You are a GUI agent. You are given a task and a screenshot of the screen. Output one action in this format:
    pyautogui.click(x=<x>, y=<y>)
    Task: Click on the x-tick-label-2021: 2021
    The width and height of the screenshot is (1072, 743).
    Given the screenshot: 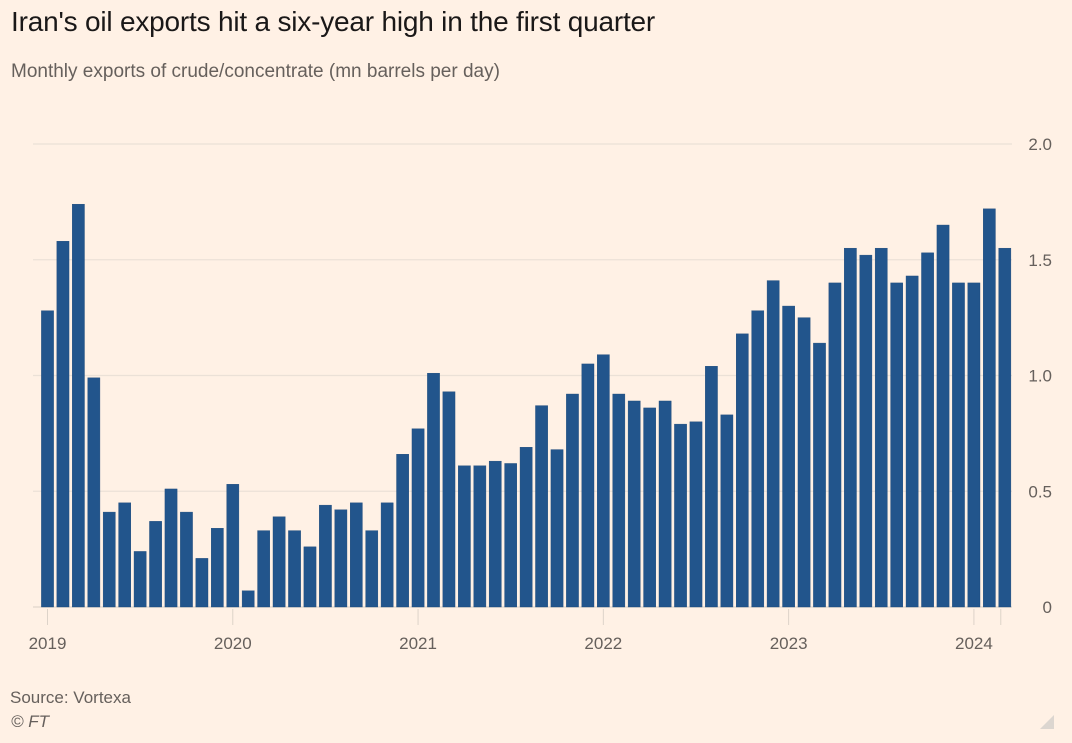 What is the action you would take?
    pyautogui.click(x=418, y=643)
    